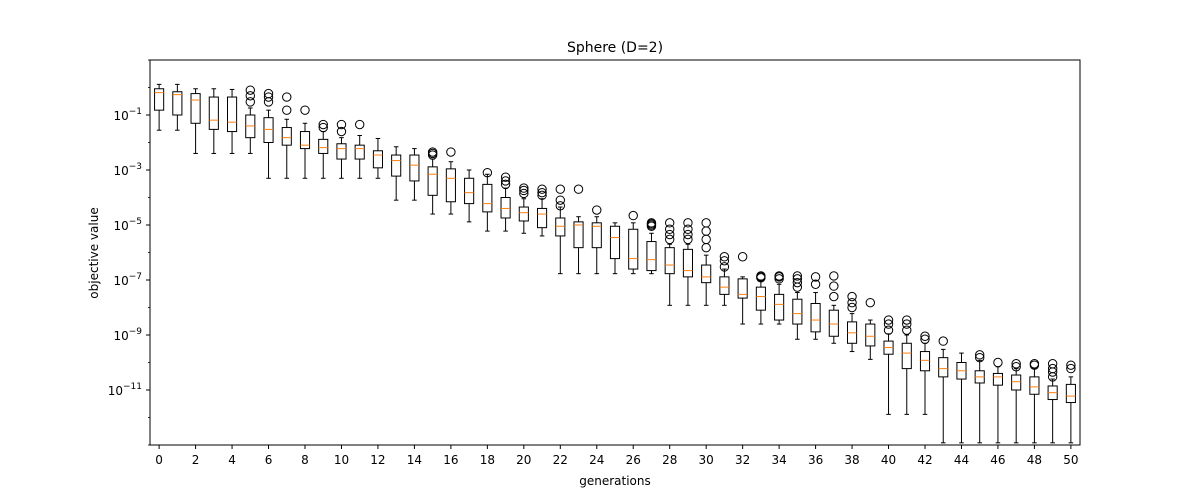  What do you see at coordinates (125, 390) in the screenshot?
I see `y-tick-label: 10⁻¹¹` at bounding box center [125, 390].